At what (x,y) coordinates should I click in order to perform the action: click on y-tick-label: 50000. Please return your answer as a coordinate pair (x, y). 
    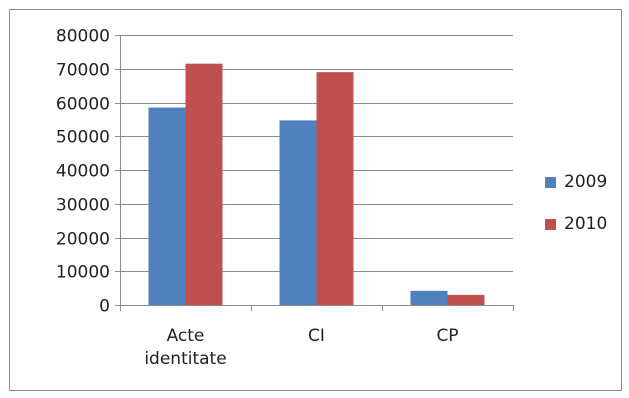
    Looking at the image, I should click on (83, 138).